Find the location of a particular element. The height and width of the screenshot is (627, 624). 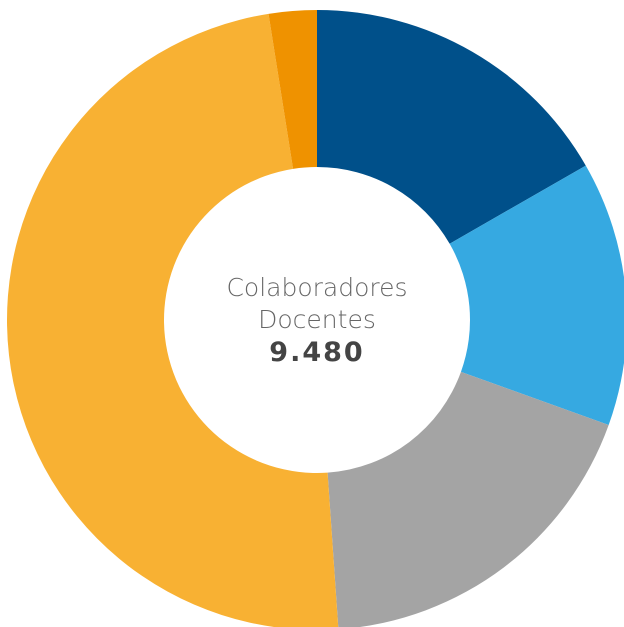

center-value: 9.480 is located at coordinates (317, 352).